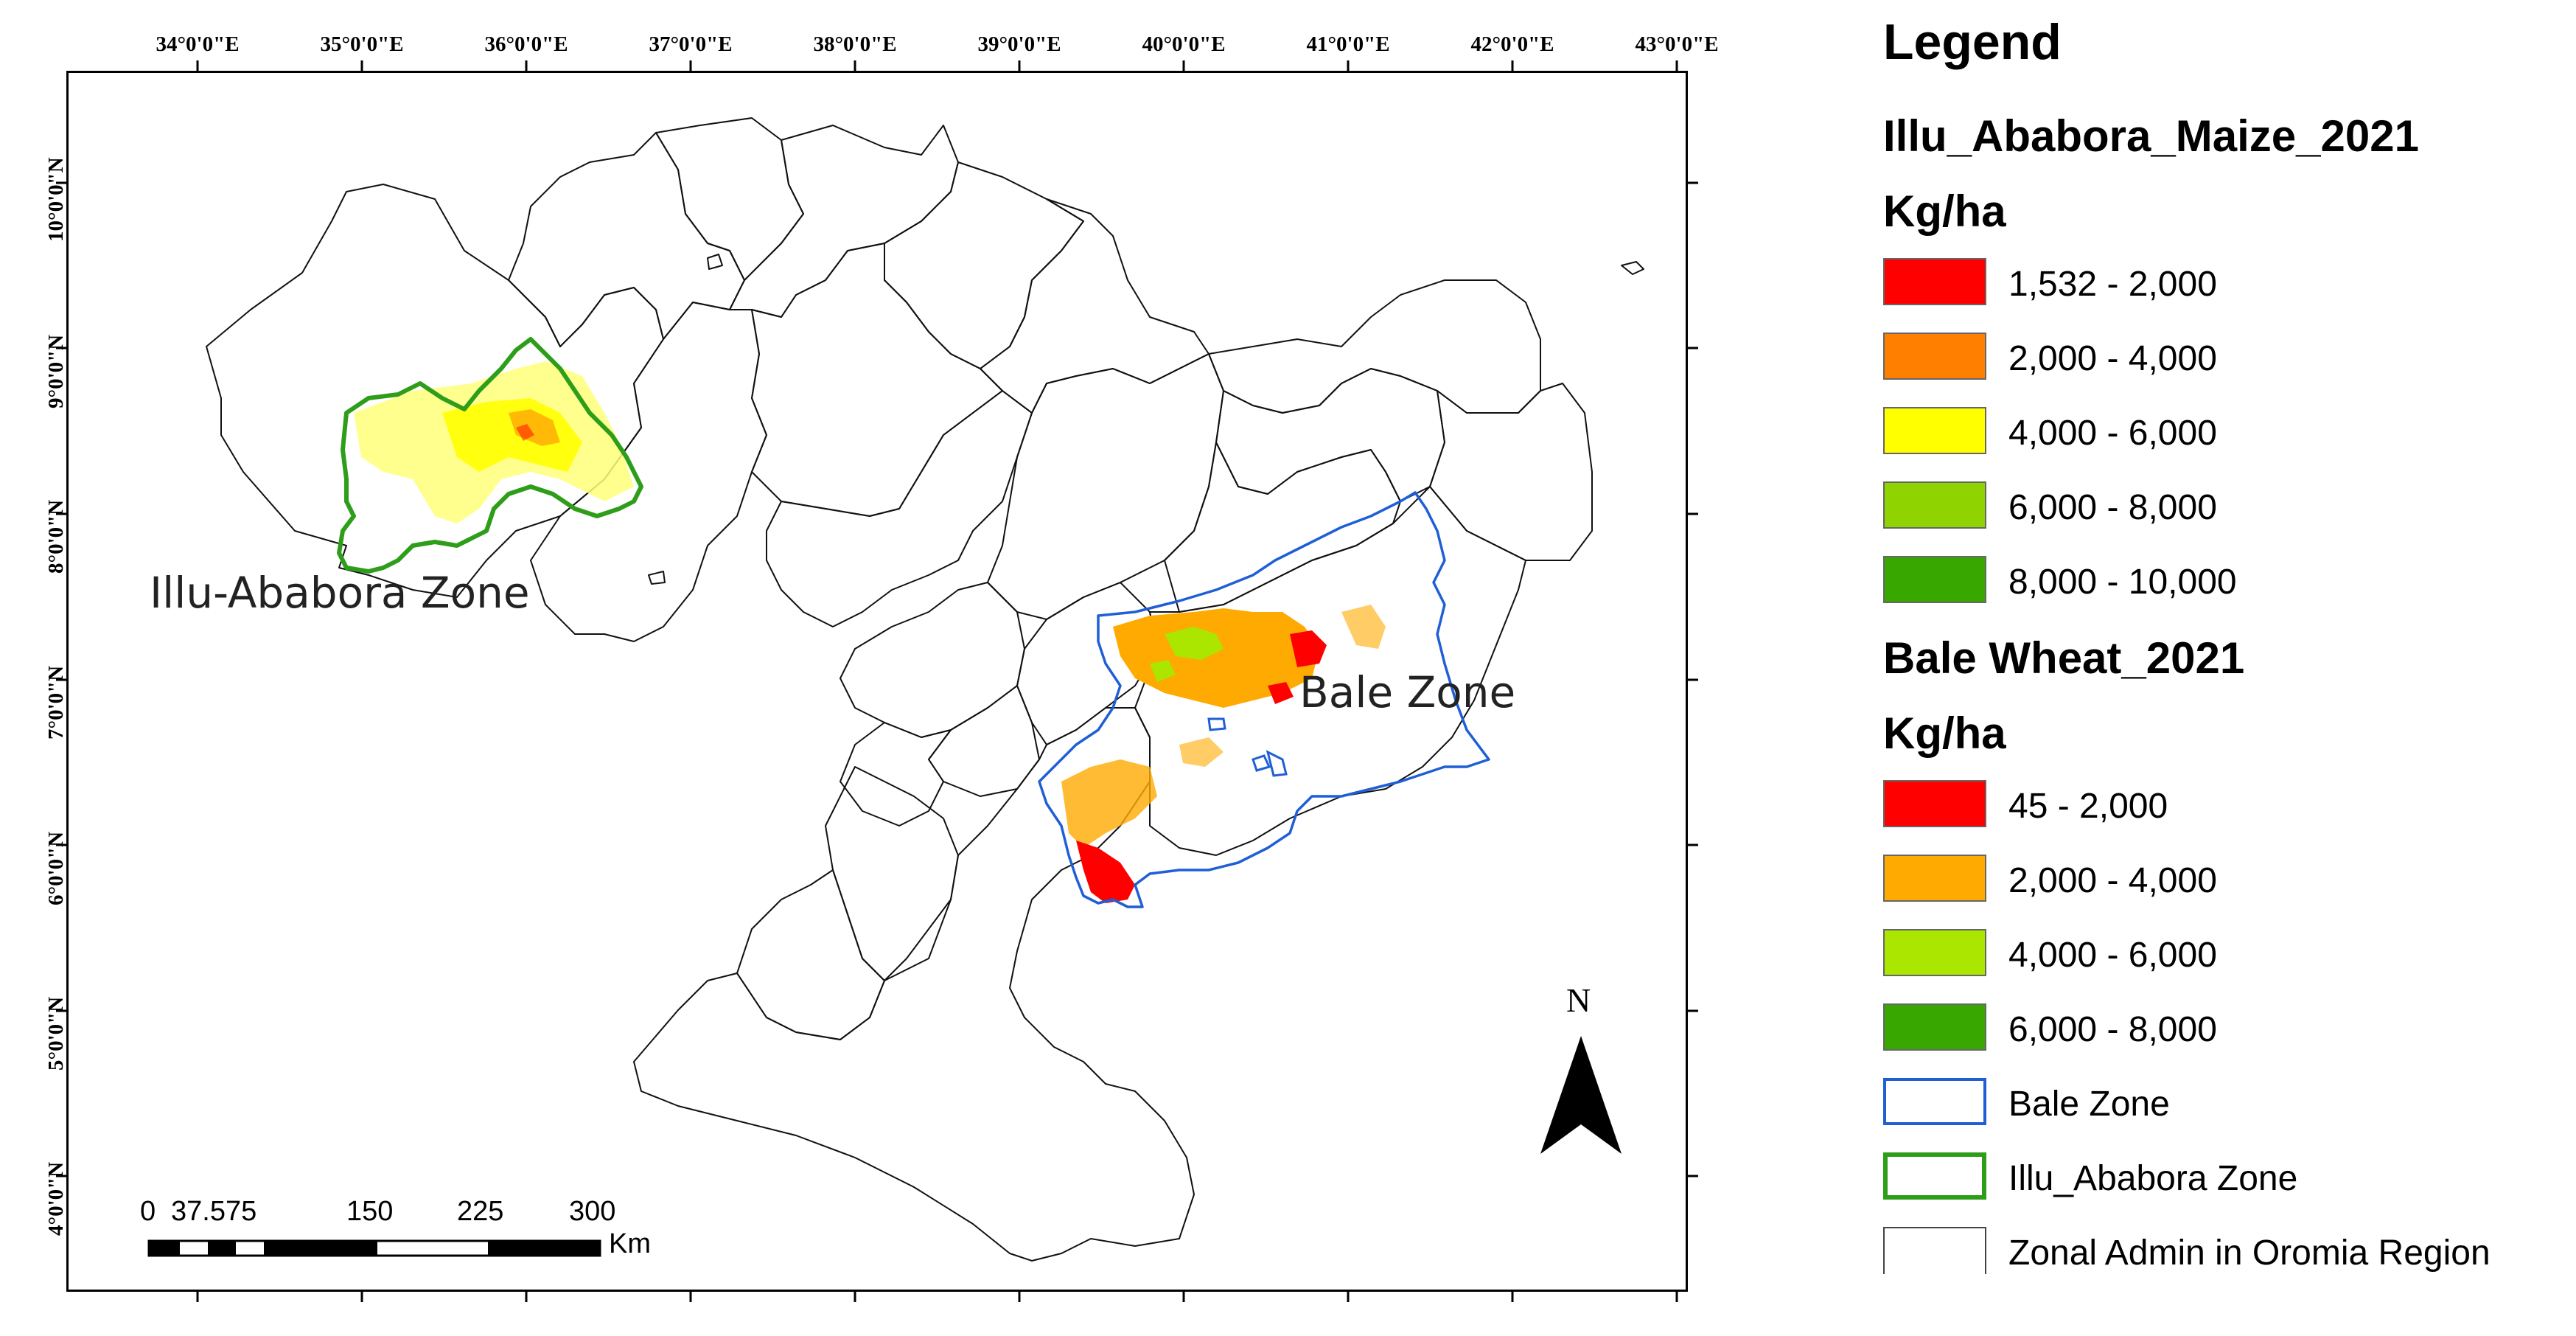 The height and width of the screenshot is (1336, 2576). What do you see at coordinates (1578, 1000) in the screenshot?
I see `north-arrow-label: N` at bounding box center [1578, 1000].